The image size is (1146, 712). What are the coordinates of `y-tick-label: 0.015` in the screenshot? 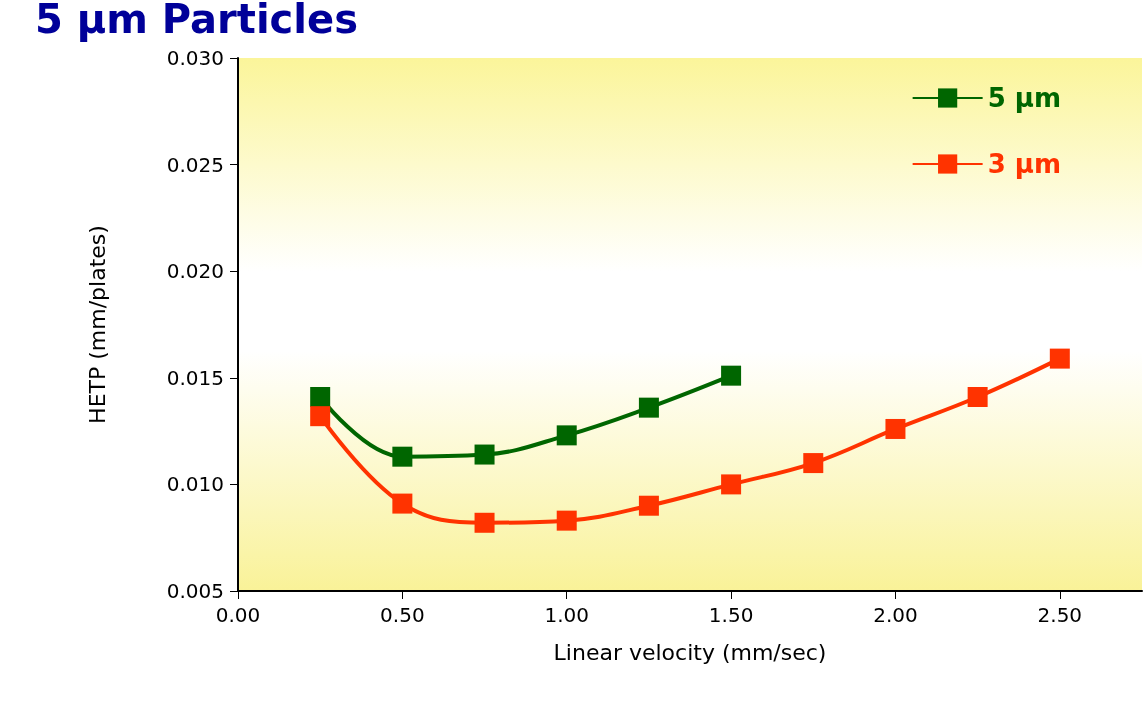 It's located at (195, 377).